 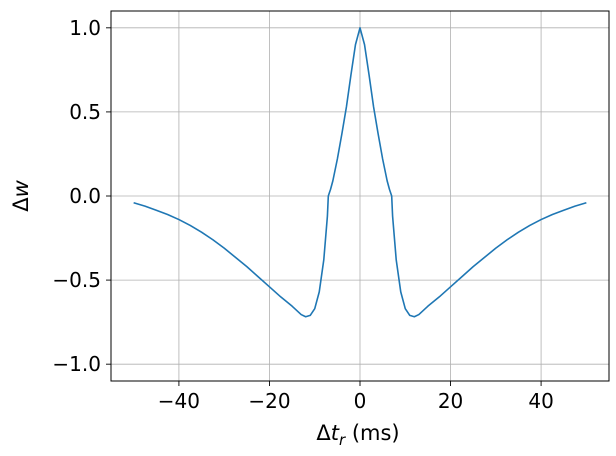 I want to click on y-axis-label: Δw, so click(x=21, y=195).